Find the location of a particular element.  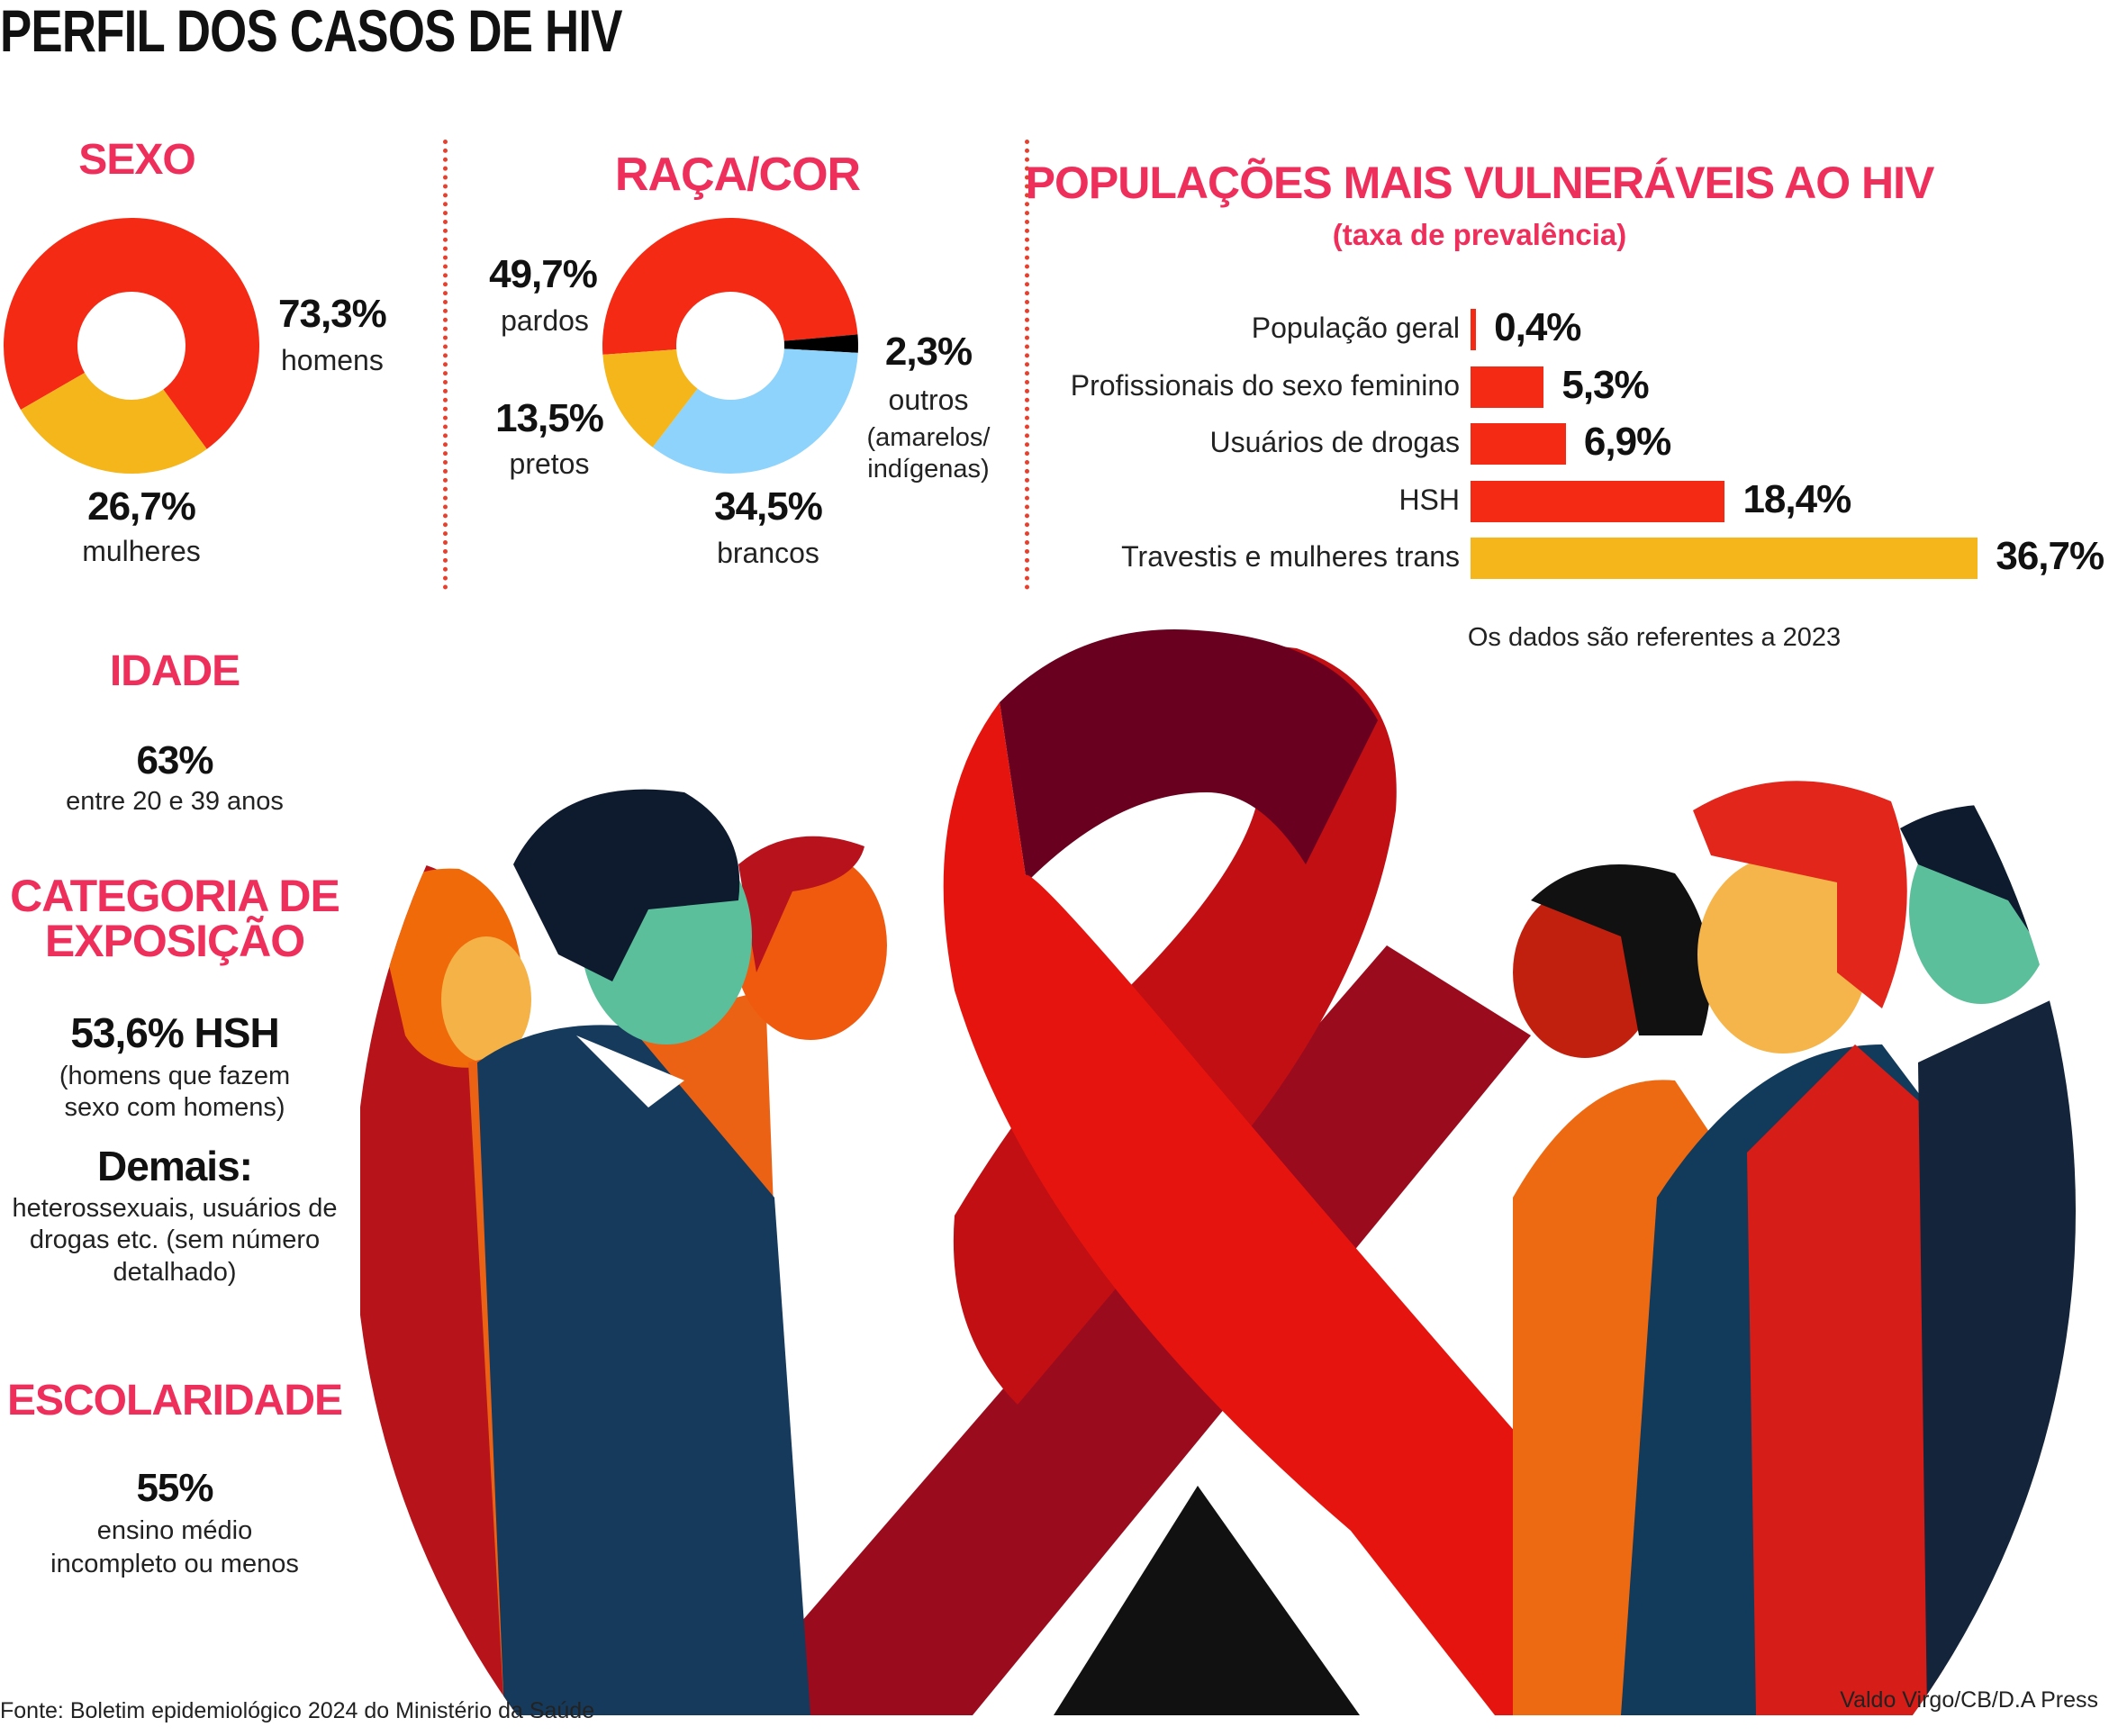

raca-pretos-label: pretos is located at coordinates (549, 464).